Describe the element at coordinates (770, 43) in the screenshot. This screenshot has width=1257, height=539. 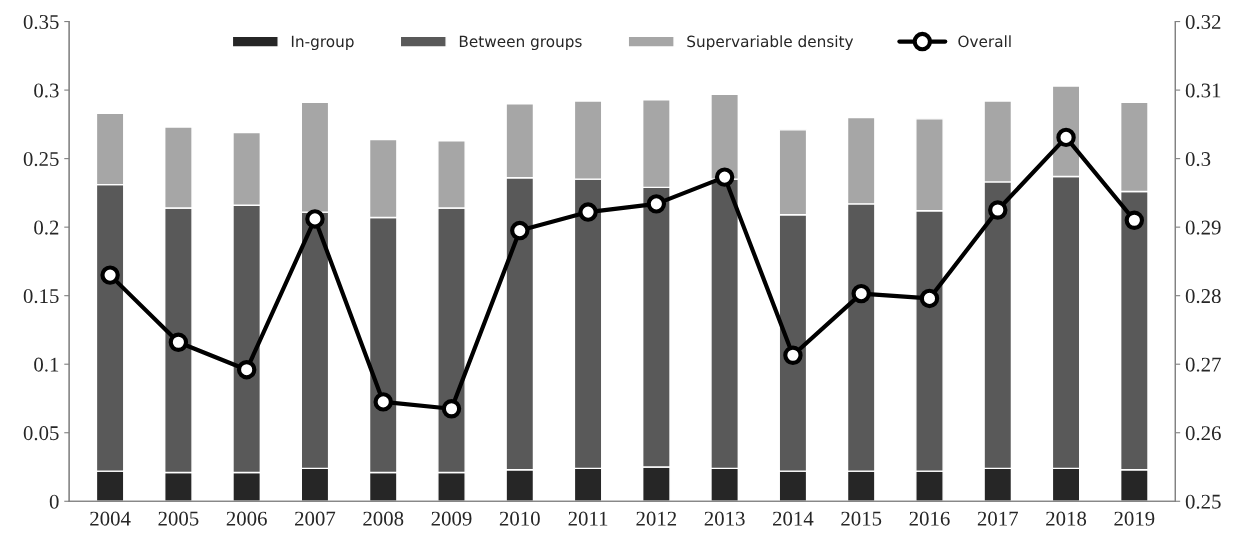
I see `legend-label: Supervariable density` at that location.